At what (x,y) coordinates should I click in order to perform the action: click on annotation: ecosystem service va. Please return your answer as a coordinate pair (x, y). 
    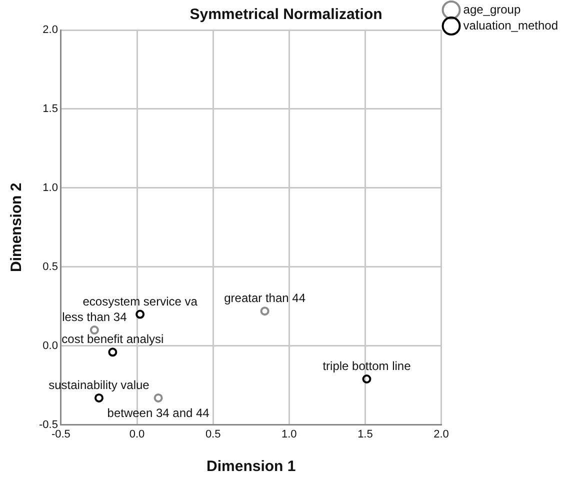
    Looking at the image, I should click on (140, 301).